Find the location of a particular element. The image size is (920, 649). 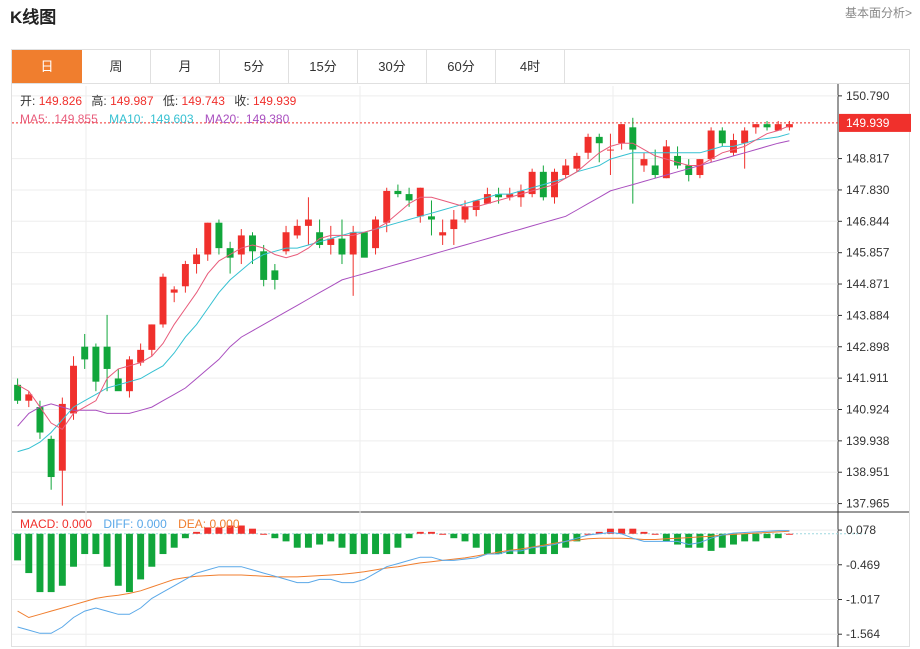

price-tick-label: 142.898 is located at coordinates (868, 347).